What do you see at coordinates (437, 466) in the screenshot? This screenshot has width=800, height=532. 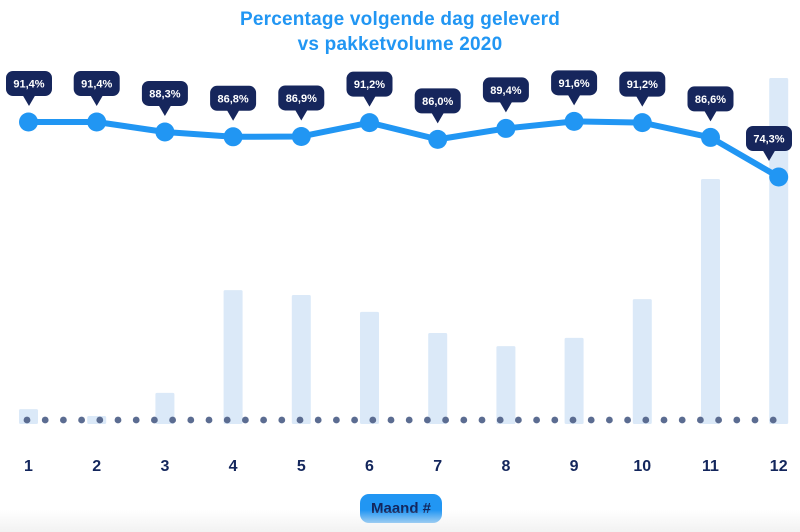 I see `x-tick-label-7: 7` at bounding box center [437, 466].